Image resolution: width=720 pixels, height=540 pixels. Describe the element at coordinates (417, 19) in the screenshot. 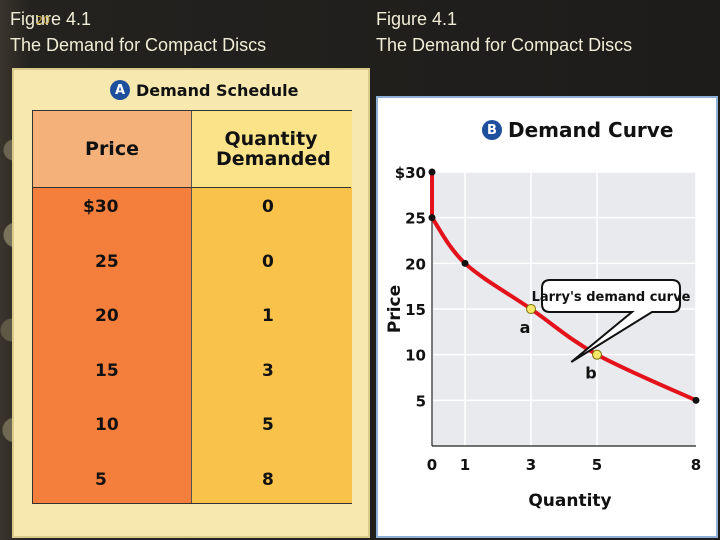

I see `slide-title-right-line1: Figure 4.1` at that location.